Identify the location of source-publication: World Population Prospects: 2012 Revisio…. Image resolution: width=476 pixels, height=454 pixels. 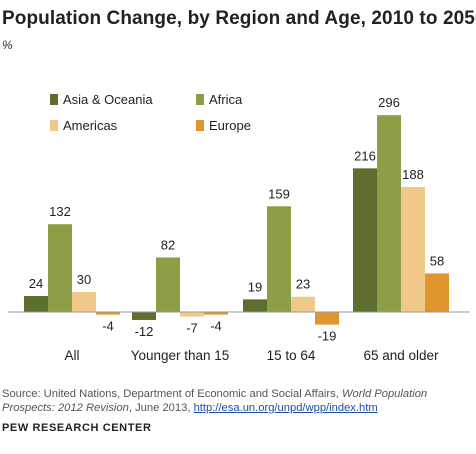
(215, 401).